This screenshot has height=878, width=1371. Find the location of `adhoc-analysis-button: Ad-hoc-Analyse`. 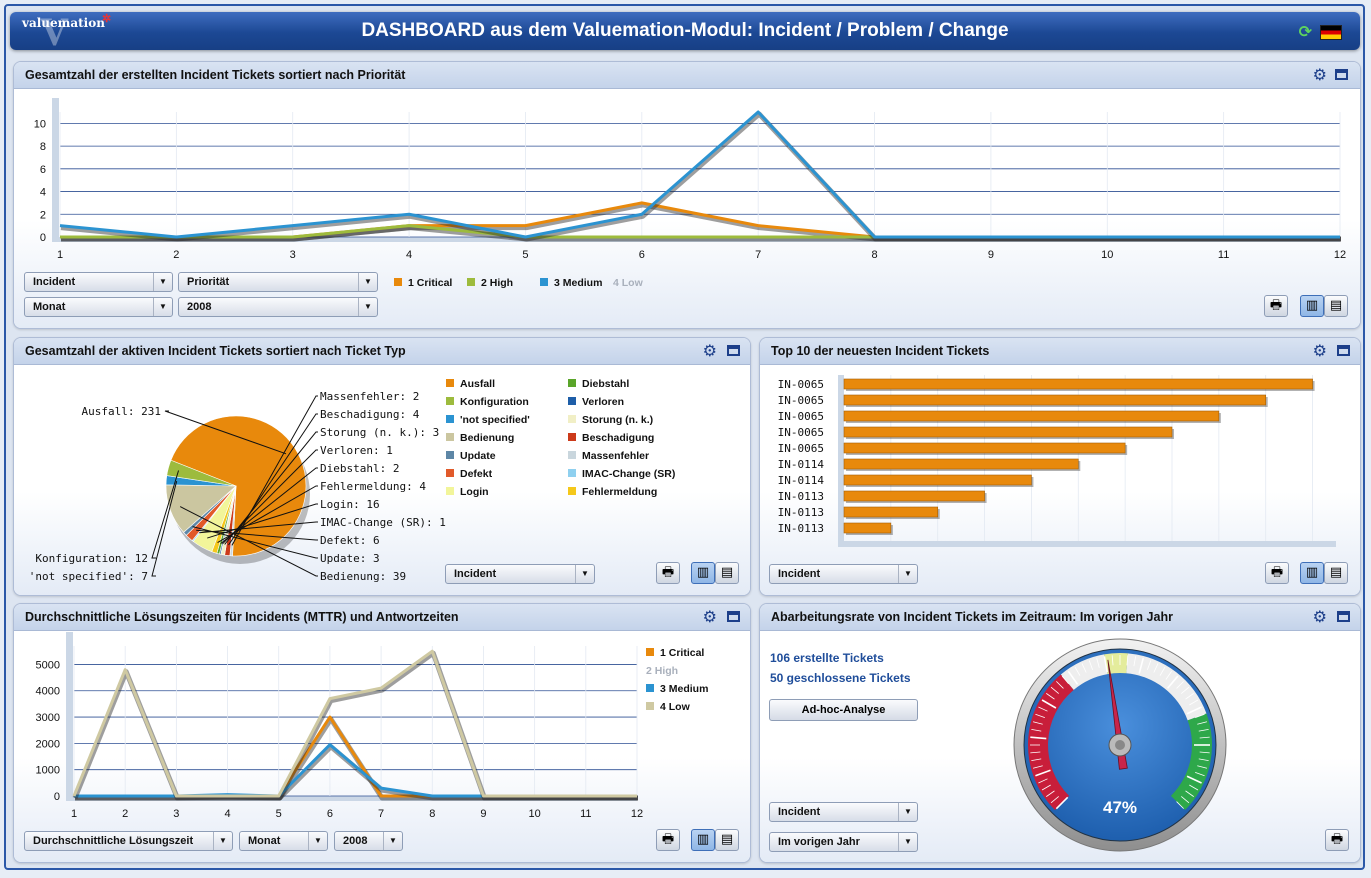

adhoc-analysis-button: Ad-hoc-Analyse is located at coordinates (843, 710).